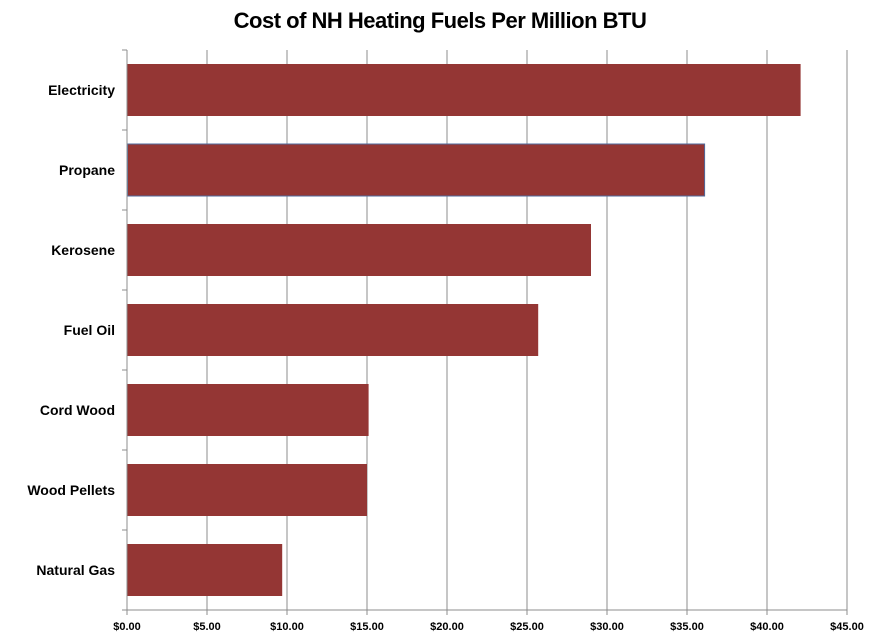  Describe the element at coordinates (333, 330) in the screenshot. I see `bar-fuel-oil` at that location.